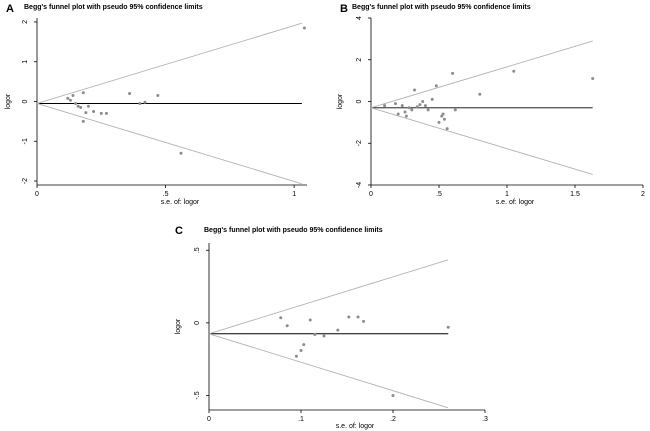  What do you see at coordinates (359, 18) in the screenshot?
I see `y-tick-label: 4` at bounding box center [359, 18].